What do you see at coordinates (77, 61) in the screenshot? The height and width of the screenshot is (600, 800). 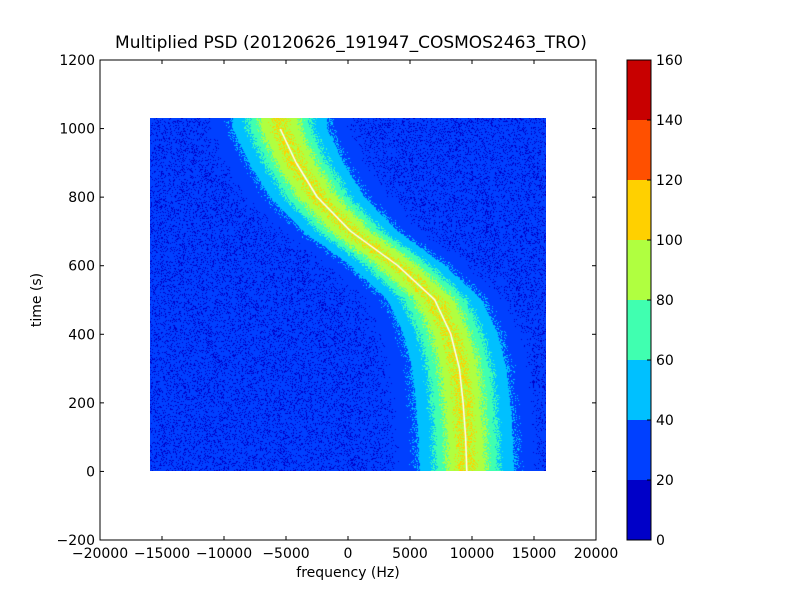 I see `y-tick-label: 1200` at bounding box center [77, 61].